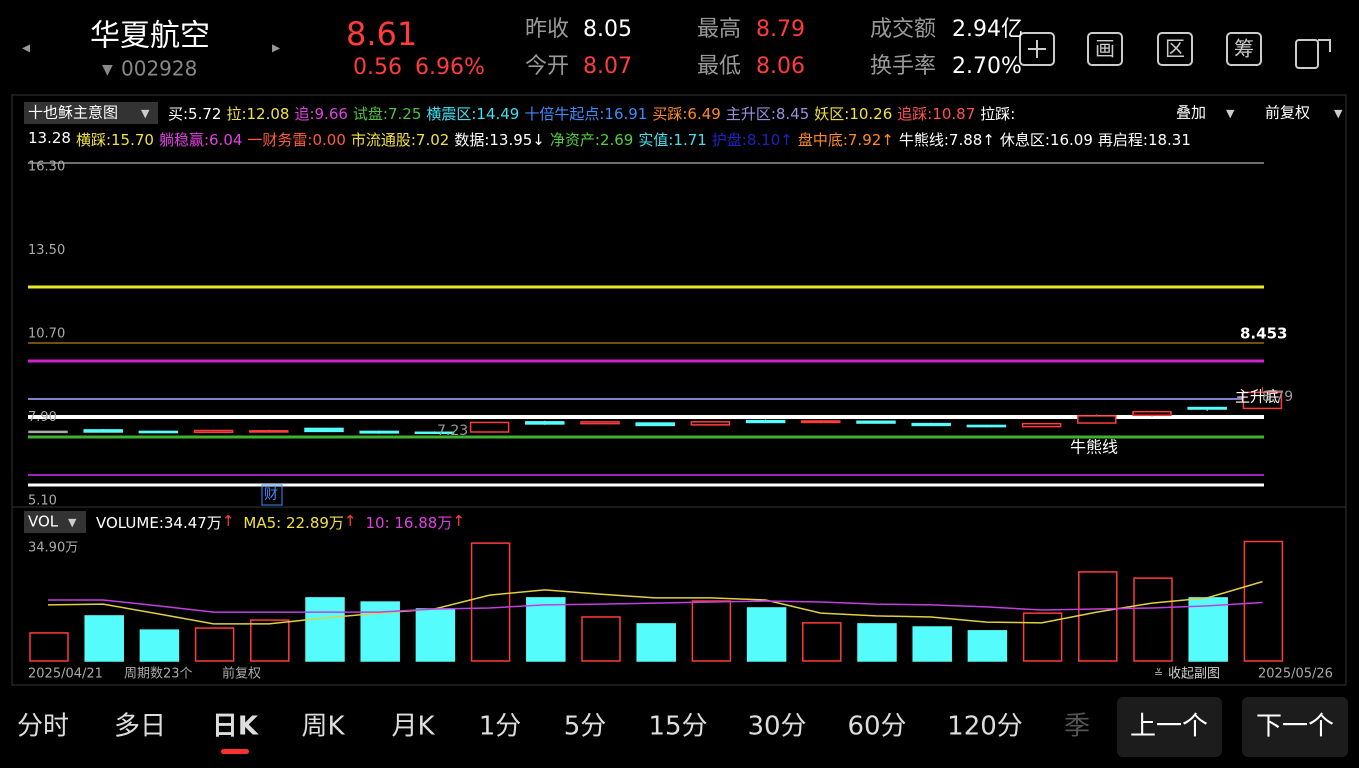 The height and width of the screenshot is (768, 1359). What do you see at coordinates (985, 727) in the screenshot?
I see `tab: 120分` at bounding box center [985, 727].